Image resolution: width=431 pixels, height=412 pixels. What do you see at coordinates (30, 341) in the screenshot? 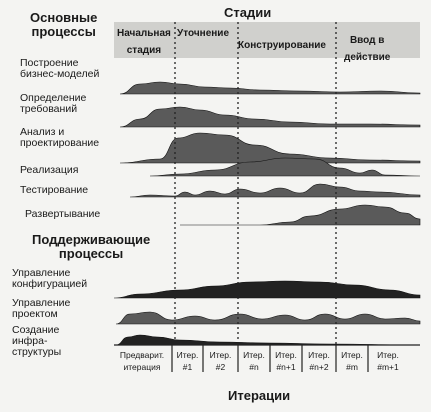
I see `process-infrastructure-line2: инфра-` at bounding box center [30, 341].